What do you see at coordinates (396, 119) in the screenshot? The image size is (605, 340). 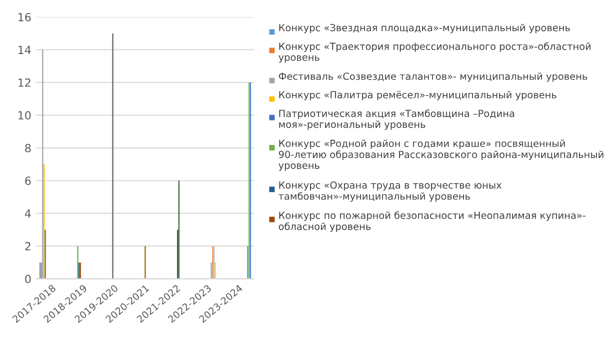 I see `legend-label: Патриотическая акция «Тамбовщина –Родина моя»-региональный уровень` at bounding box center [396, 119].